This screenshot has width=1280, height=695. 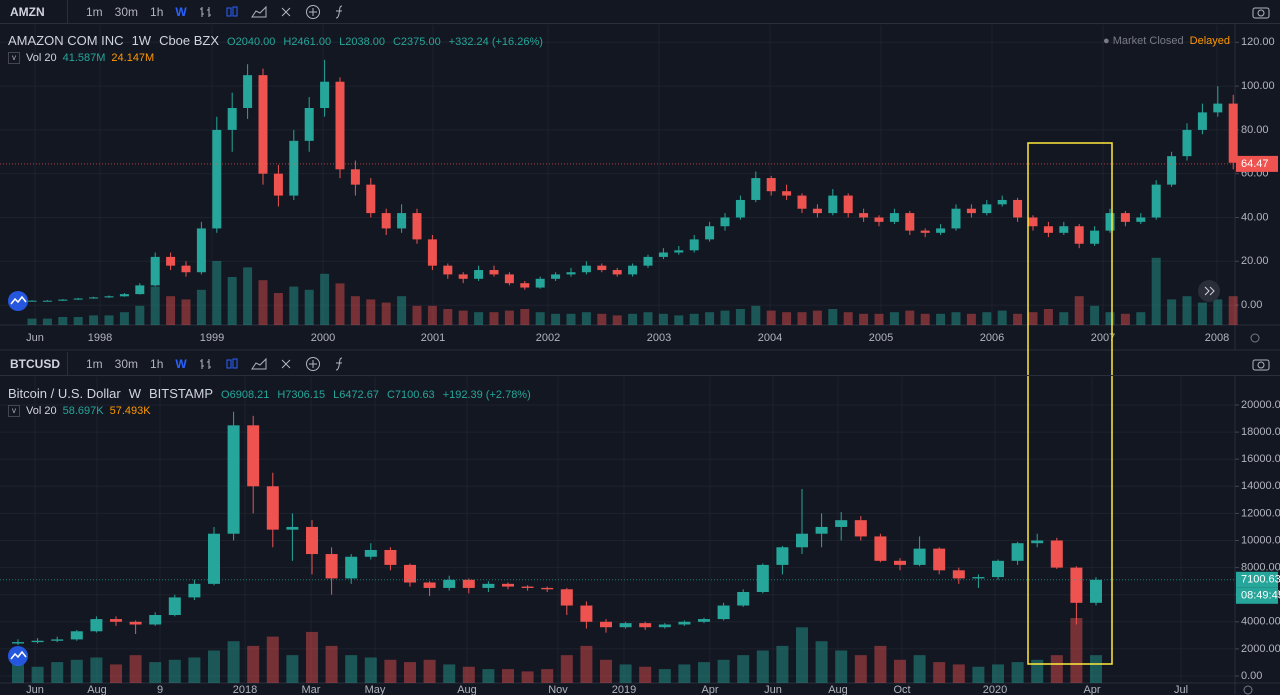 I want to click on status-text: ● Market Closed, so click(x=1143, y=41).